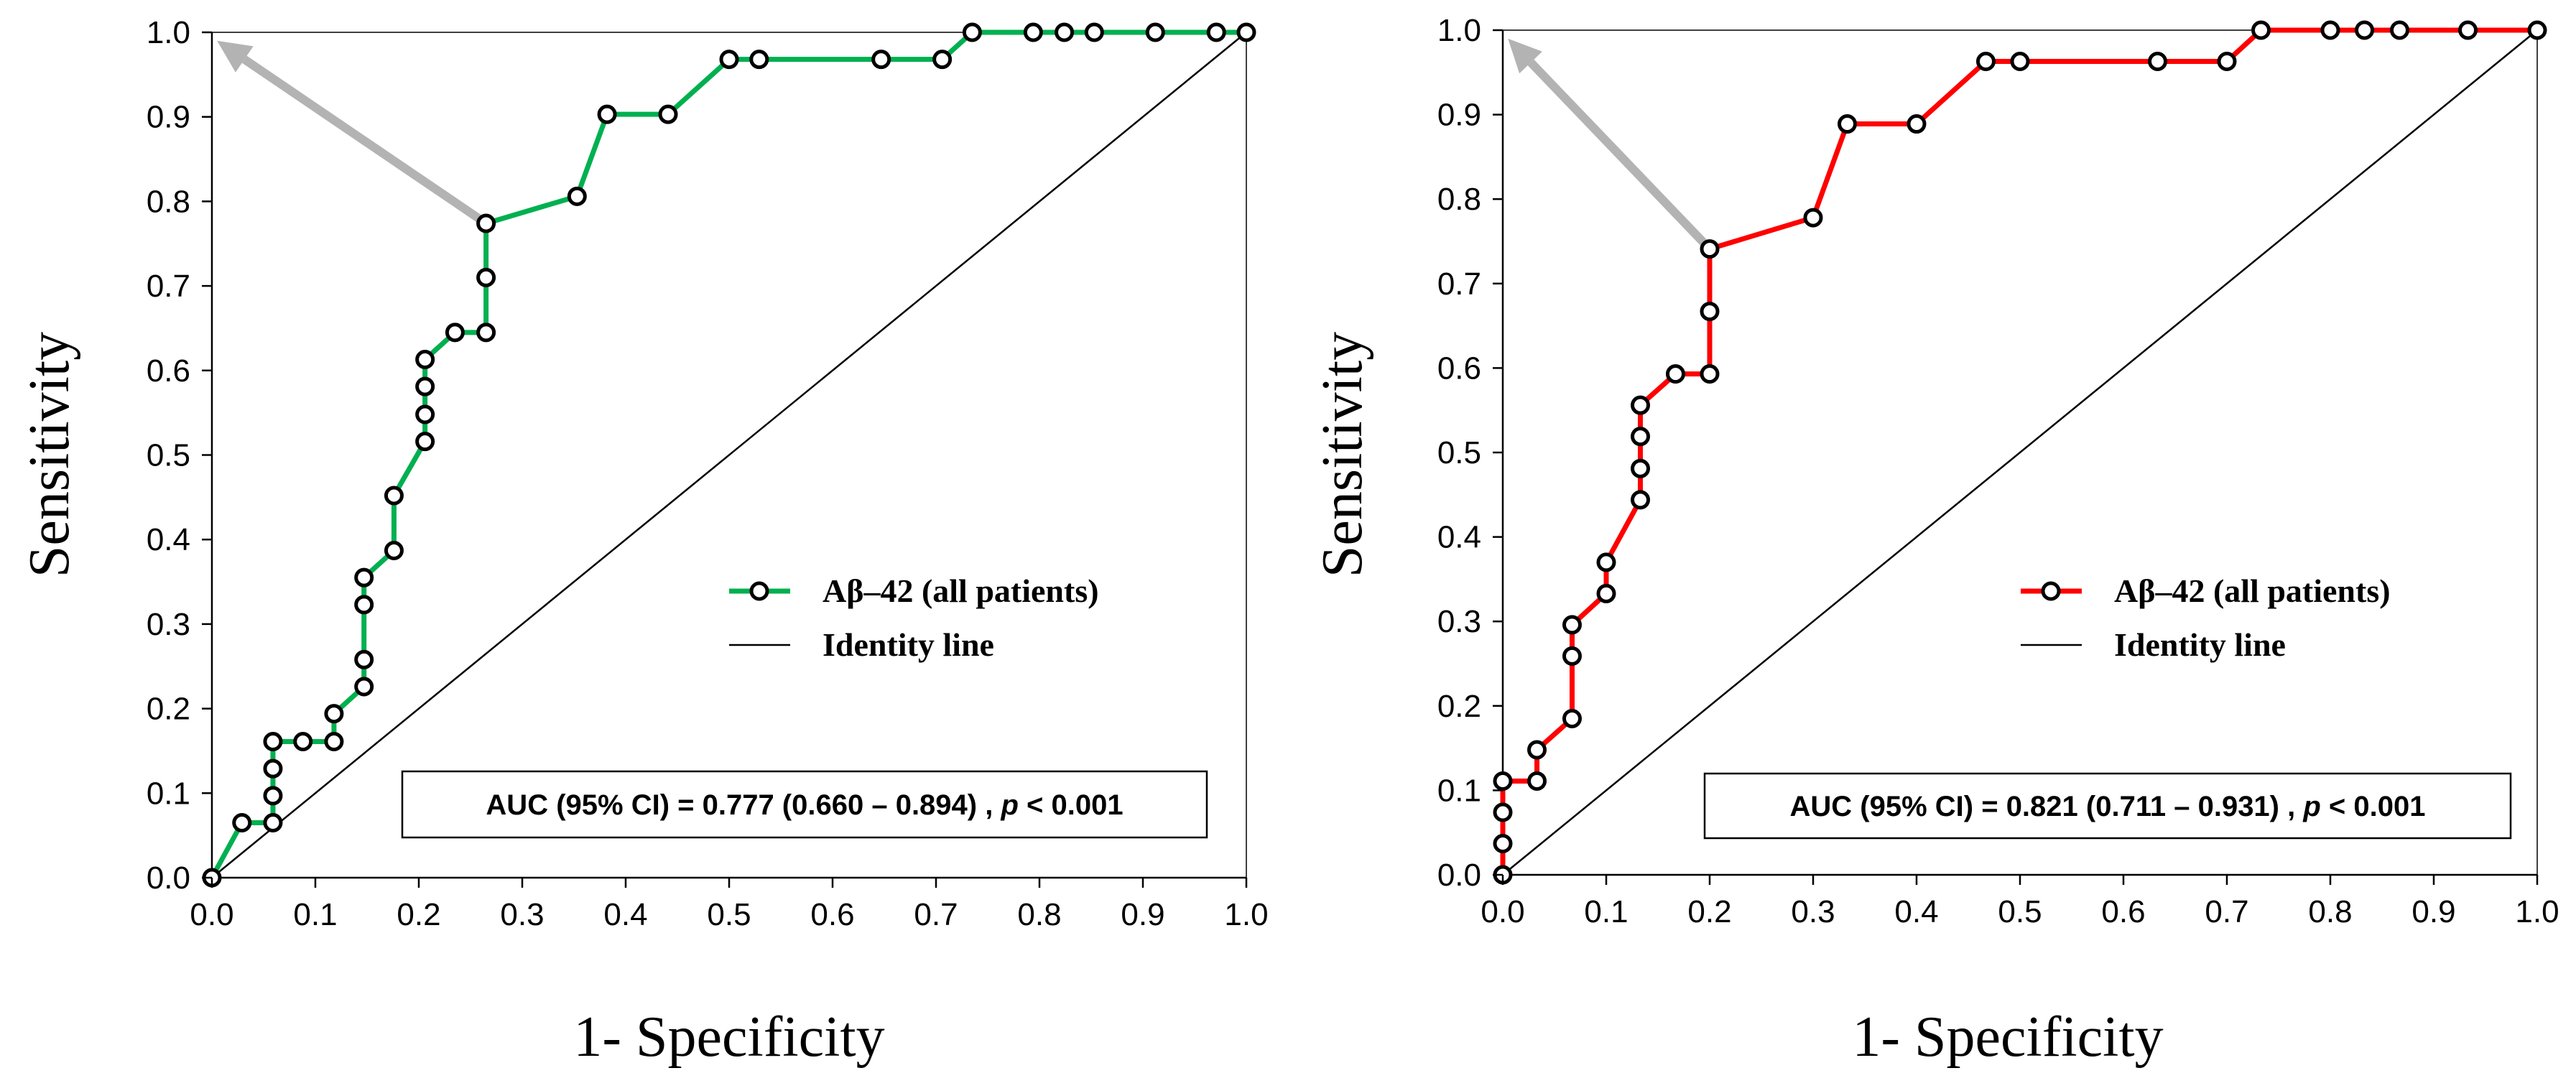 This screenshot has height=1091, width=2576. Describe the element at coordinates (1246, 914) in the screenshot. I see `left-x-tick-label: 1.0` at that location.